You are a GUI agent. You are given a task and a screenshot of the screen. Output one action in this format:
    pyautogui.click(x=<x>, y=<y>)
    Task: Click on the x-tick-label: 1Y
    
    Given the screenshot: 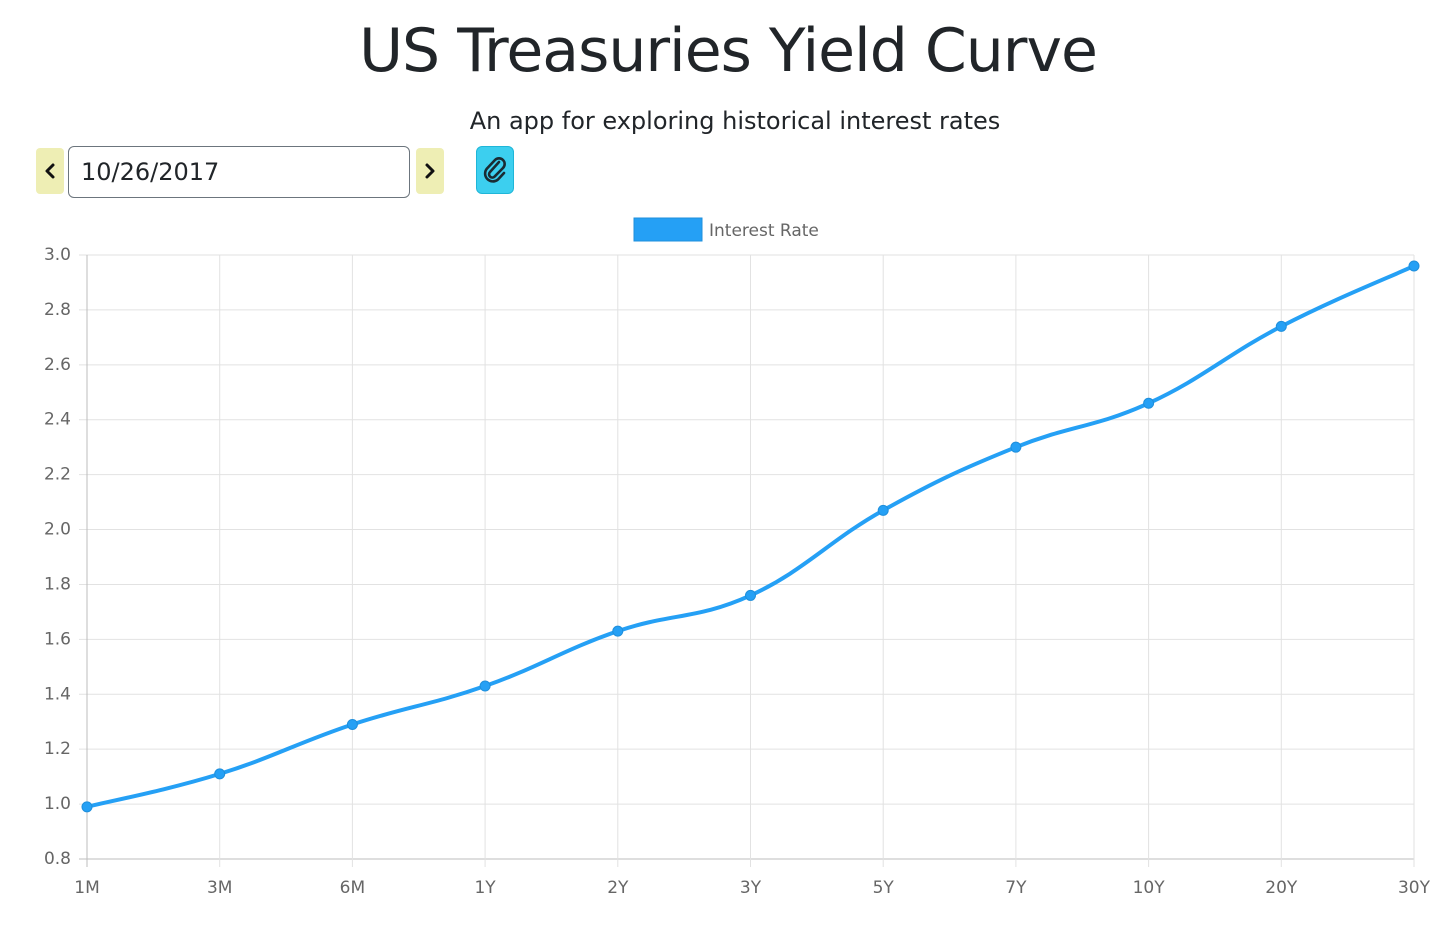 What is the action you would take?
    pyautogui.click(x=485, y=888)
    